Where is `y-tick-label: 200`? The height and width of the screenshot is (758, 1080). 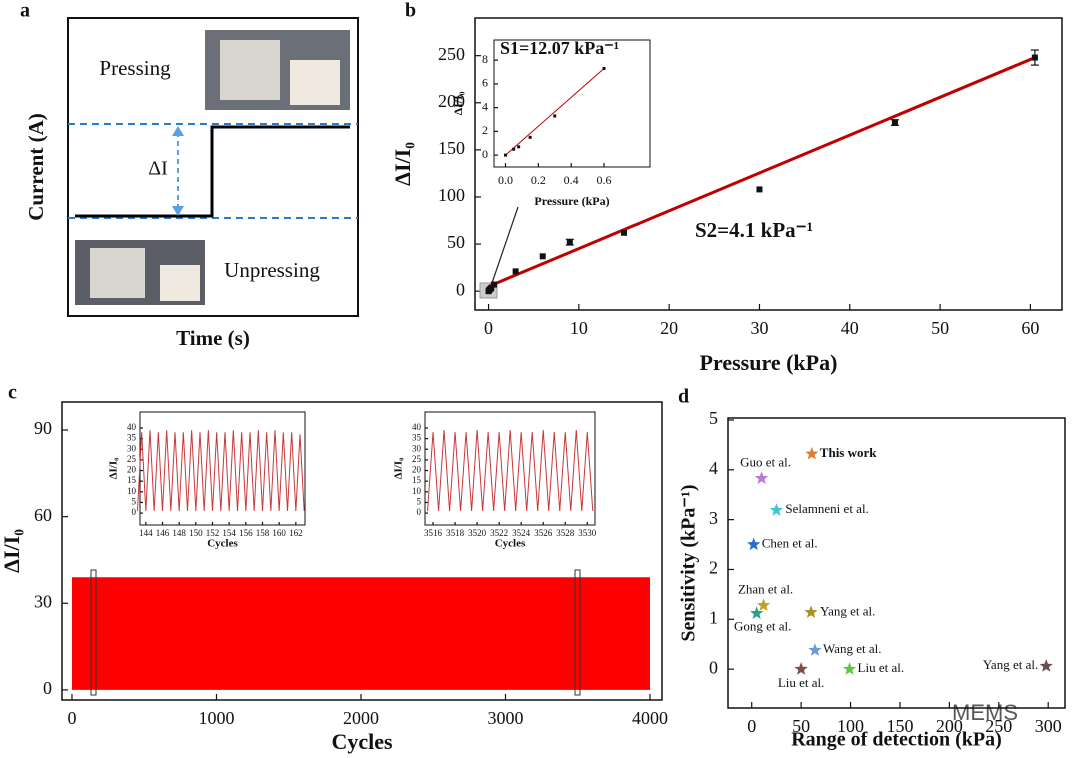 y-tick-label: 200 is located at coordinates (451, 101).